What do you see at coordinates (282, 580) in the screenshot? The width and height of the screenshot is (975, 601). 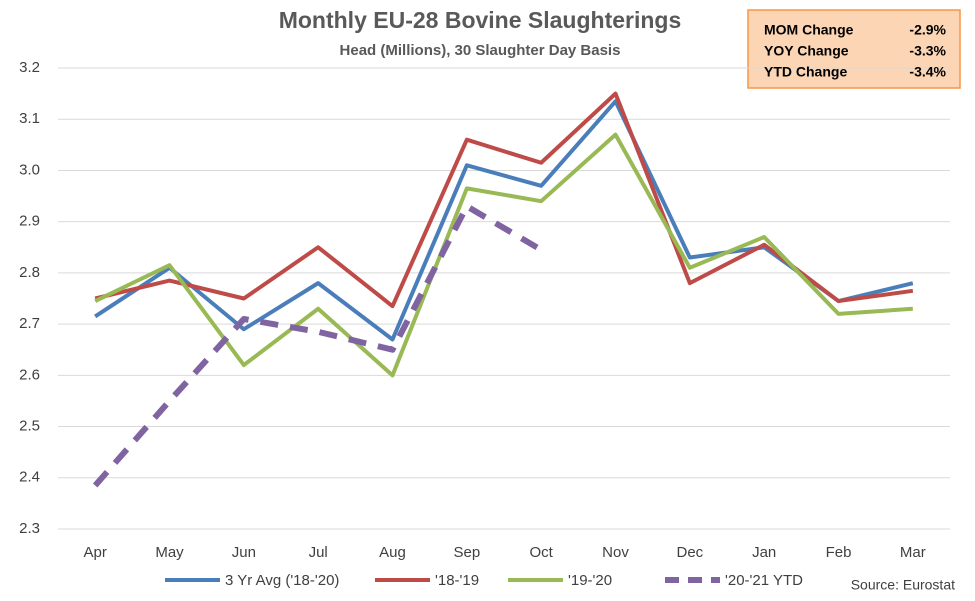 I see `legend-label: 3 Yr Avg ('18-'20)` at bounding box center [282, 580].